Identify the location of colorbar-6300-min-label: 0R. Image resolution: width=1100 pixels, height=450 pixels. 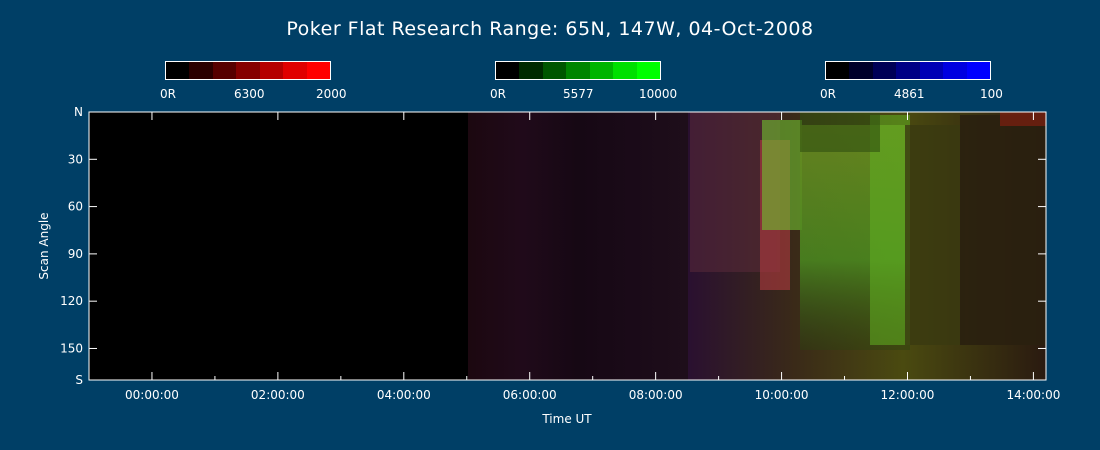
(168, 94).